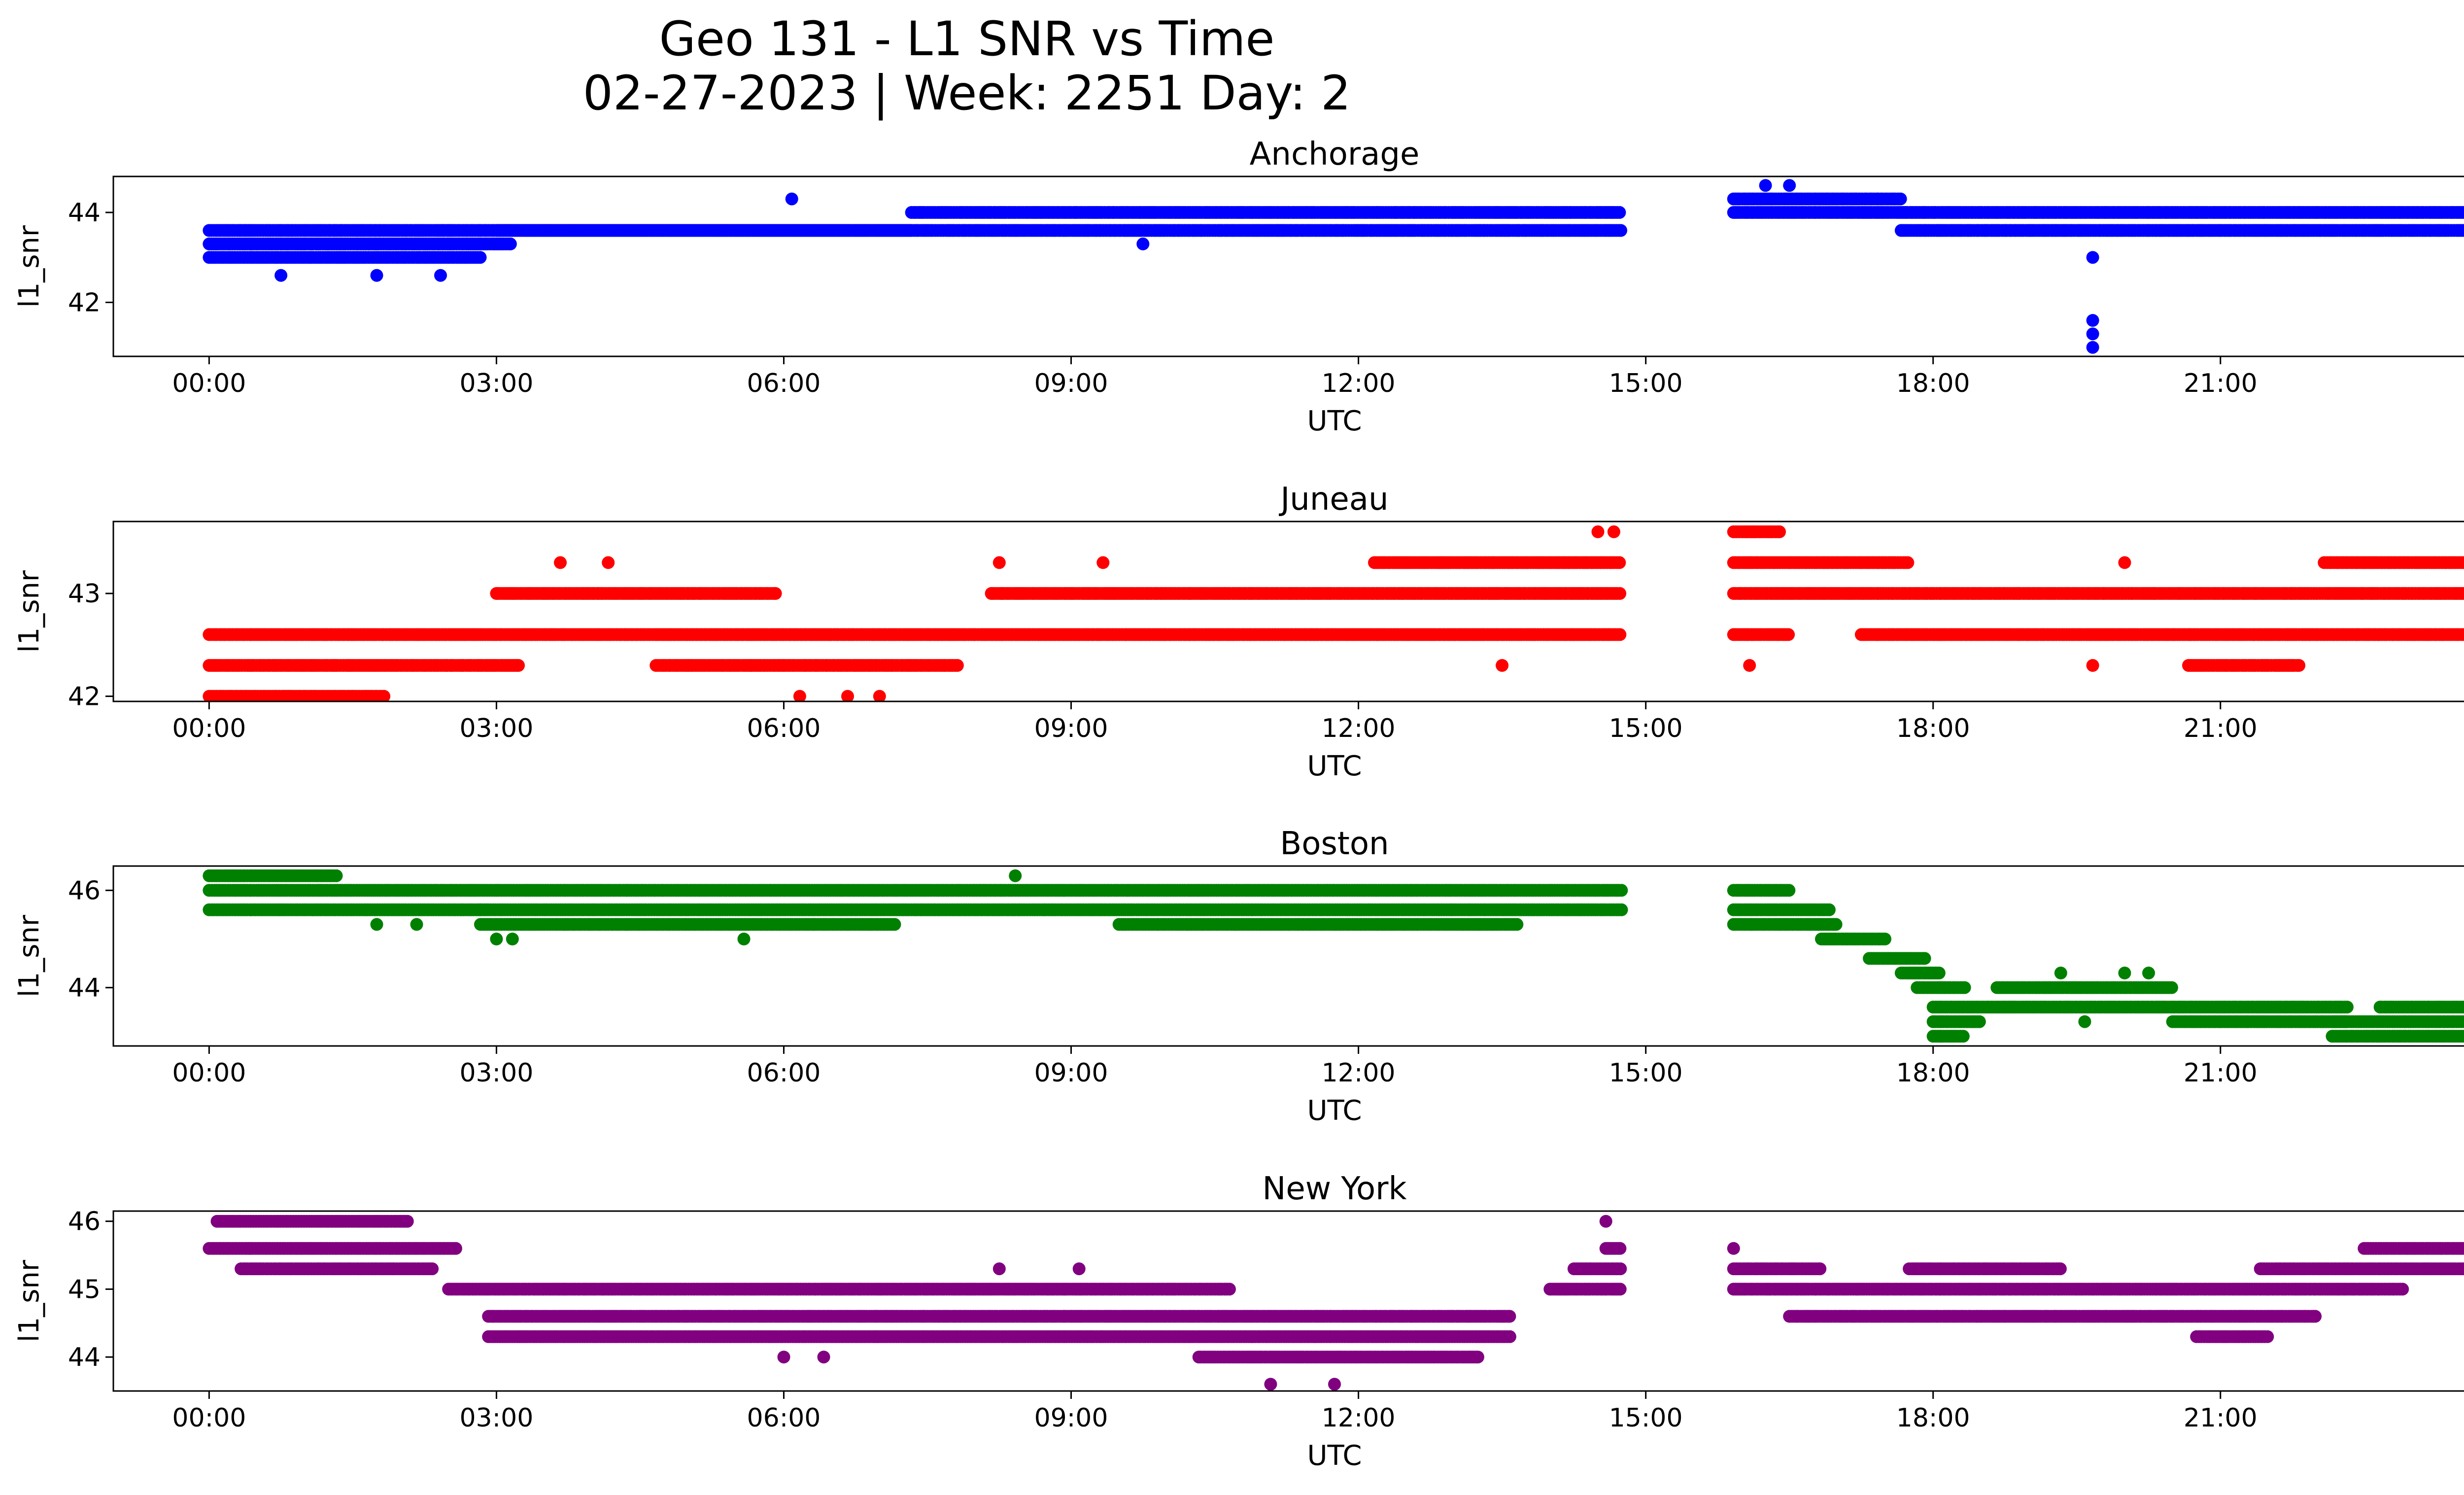  I want to click on x-tick-label: 00:00, so click(209, 383).